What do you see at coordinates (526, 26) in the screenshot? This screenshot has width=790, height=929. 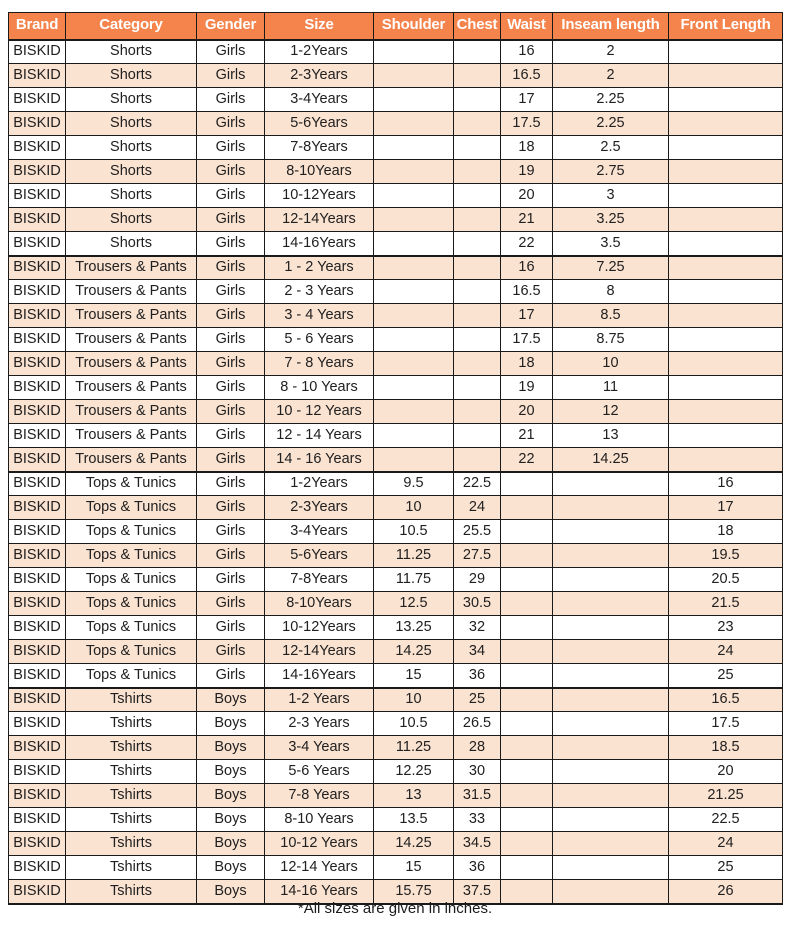 I see `column-header-waist: Waist` at bounding box center [526, 26].